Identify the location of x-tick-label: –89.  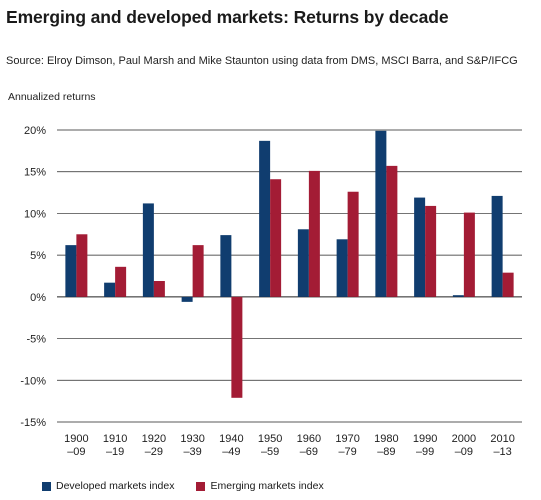
(386, 452).